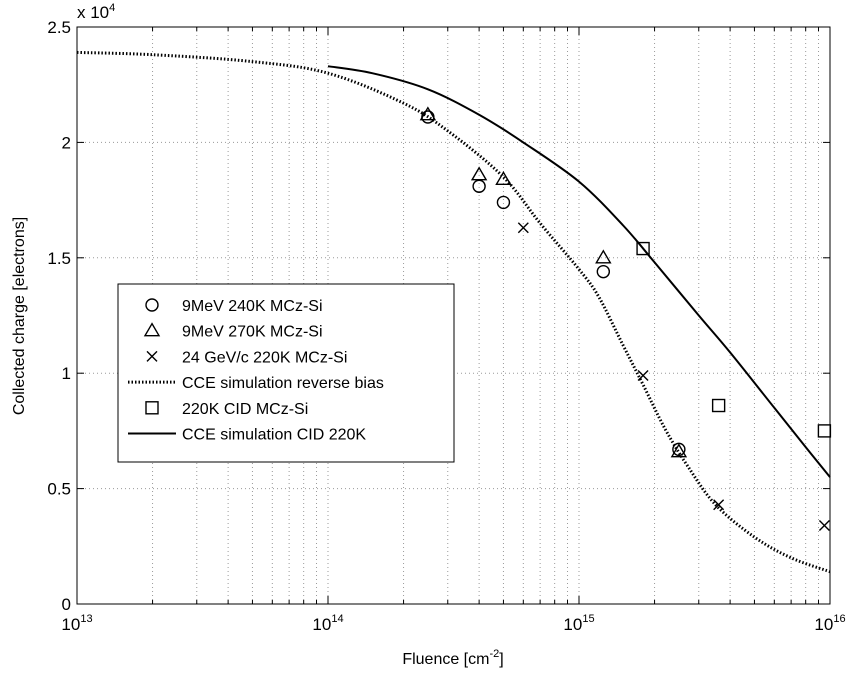 The width and height of the screenshot is (856, 678). I want to click on y-tick-label: 0.5, so click(59, 489).